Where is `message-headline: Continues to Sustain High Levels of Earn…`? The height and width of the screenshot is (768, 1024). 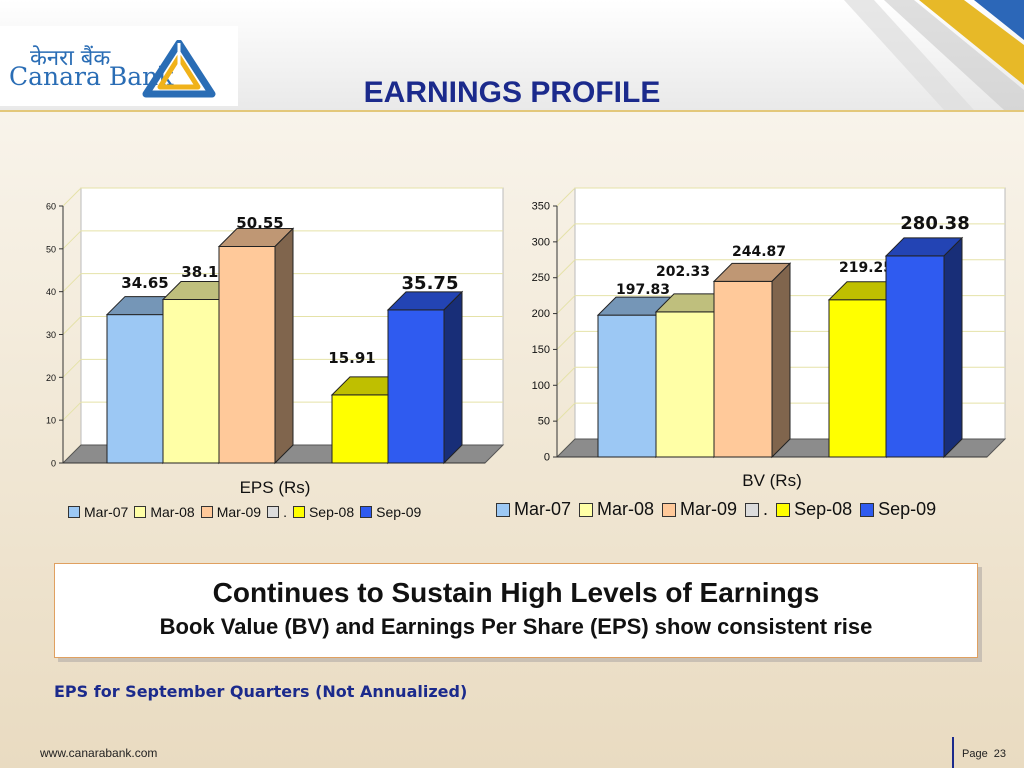 message-headline: Continues to Sustain High Levels of Earn… is located at coordinates (516, 592).